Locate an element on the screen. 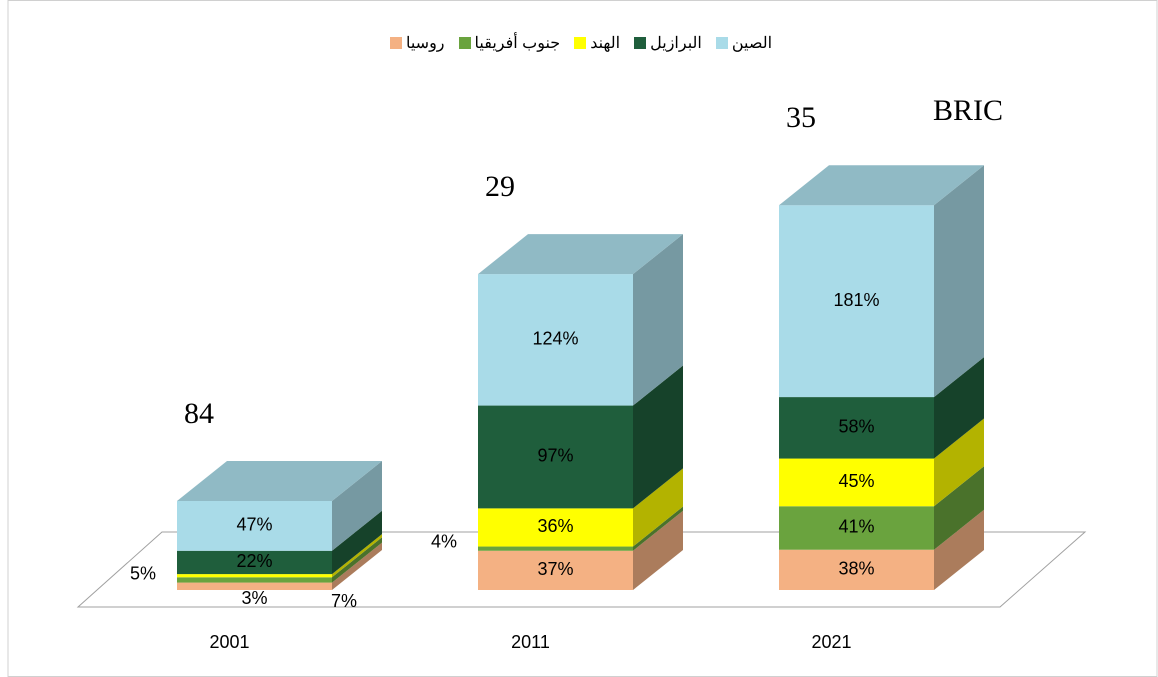  legend: الصين البرازيل الهند جنوب أفريقيا روسيا is located at coordinates (579, 43).